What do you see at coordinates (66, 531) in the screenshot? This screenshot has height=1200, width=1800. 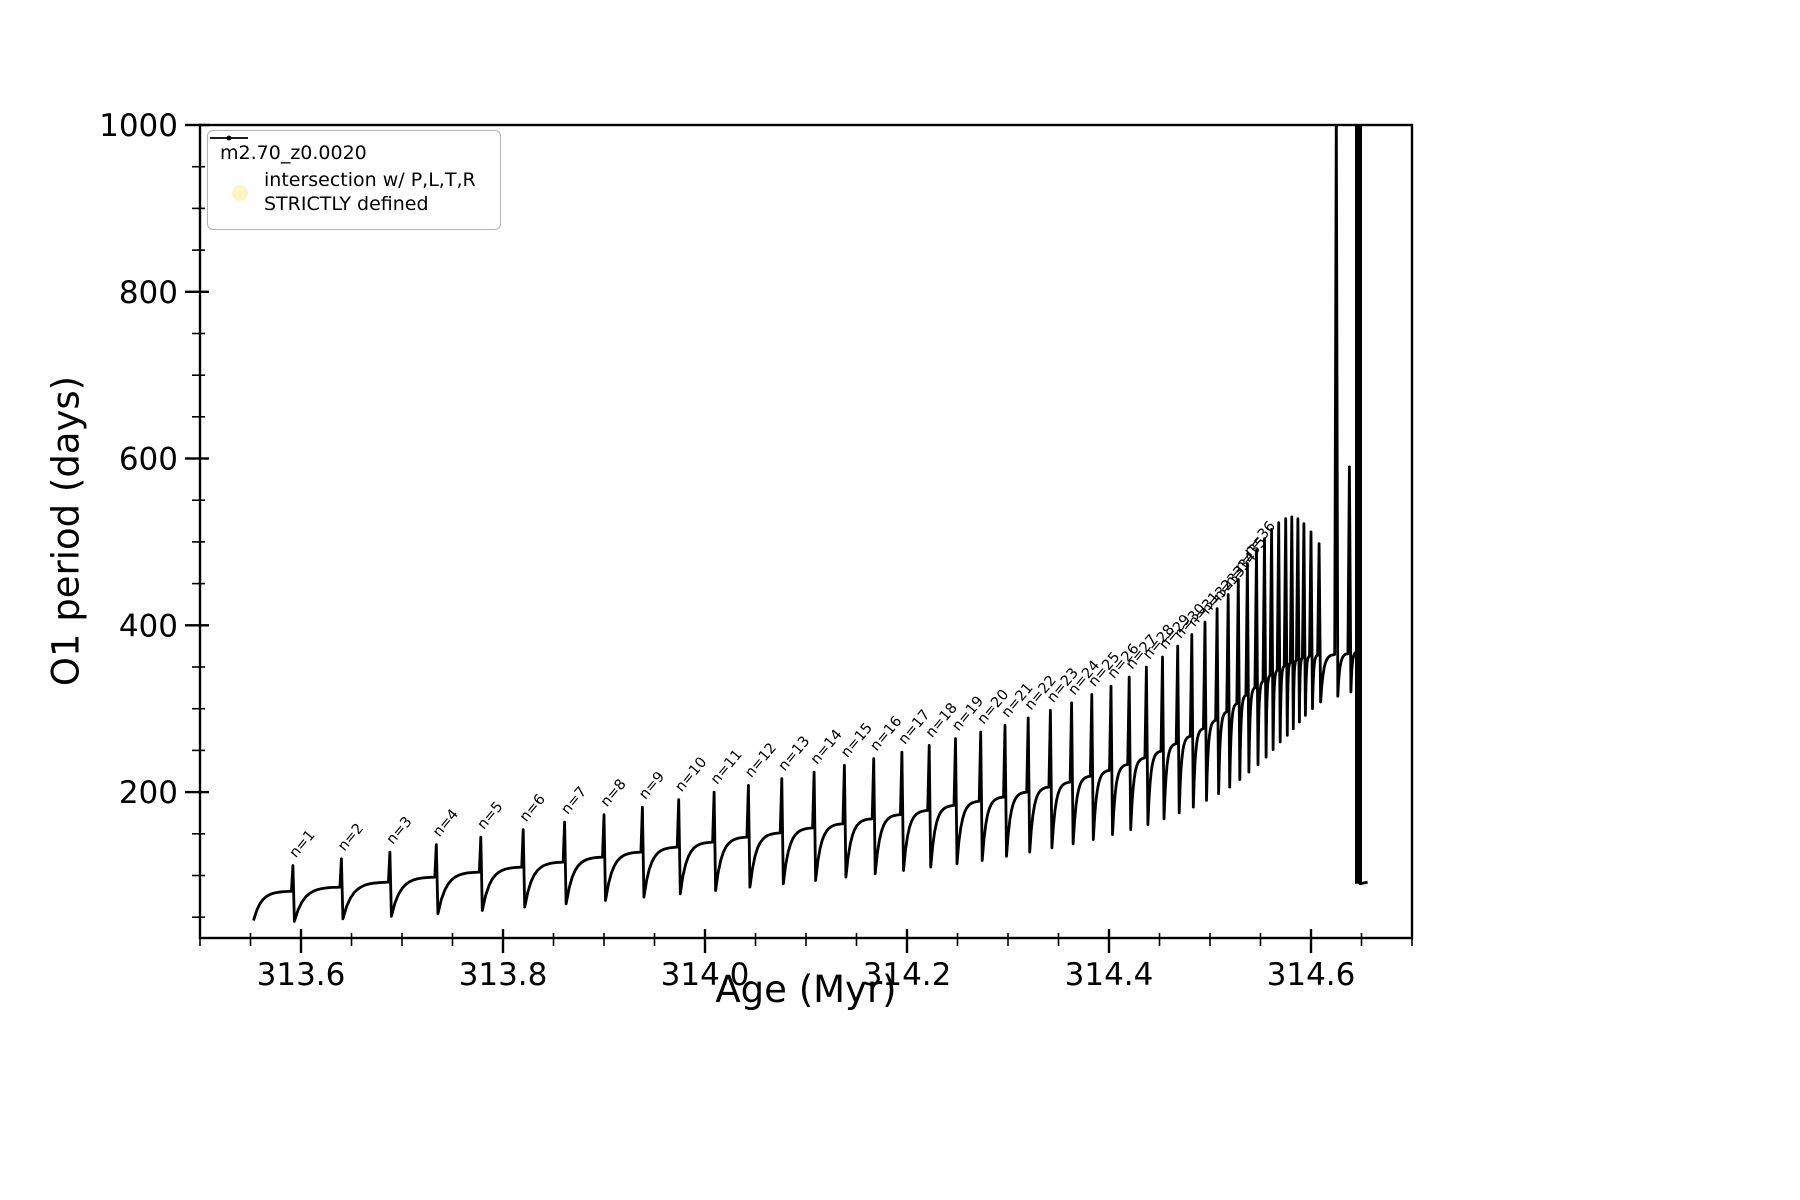 I see `y-axis-label: O1 period (days)` at bounding box center [66, 531].